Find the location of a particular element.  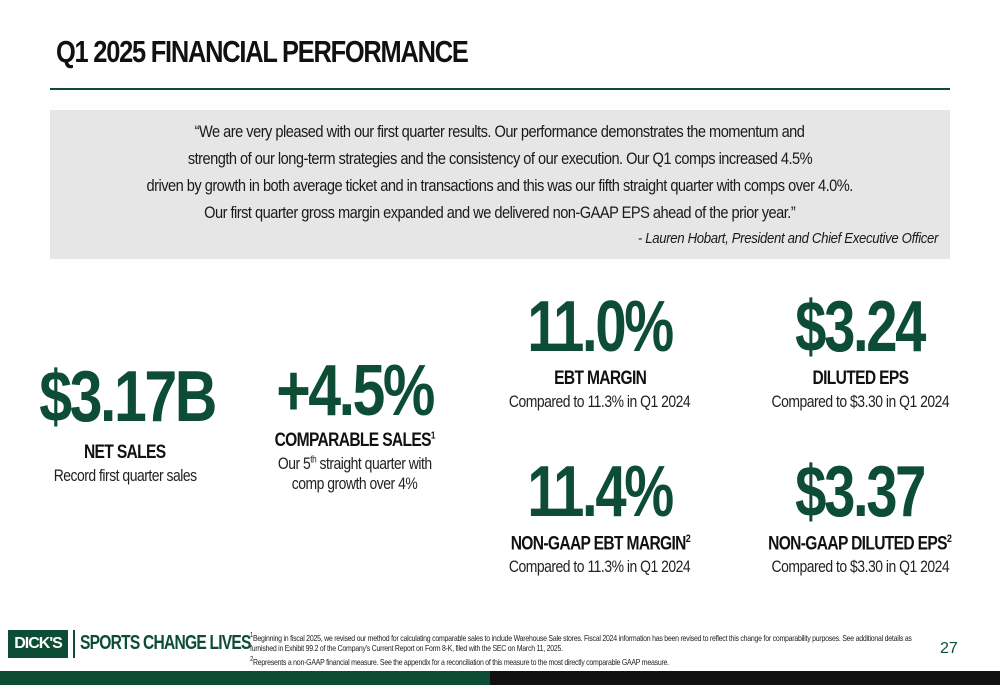

dicks-logo: DICK'S is located at coordinates (38, 644).